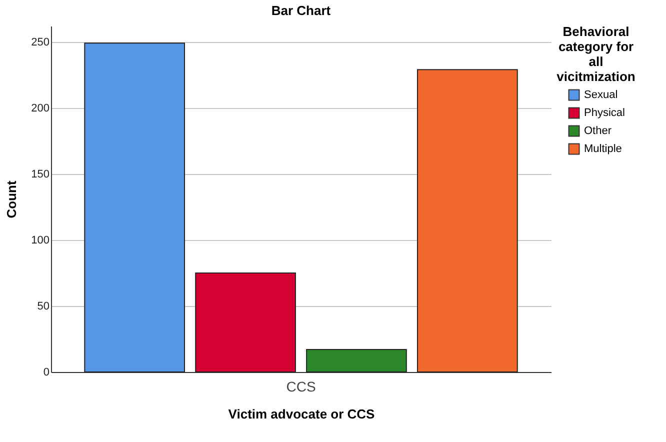 This screenshot has width=666, height=442. Describe the element at coordinates (601, 95) in the screenshot. I see `legend-label: Sexual` at that location.